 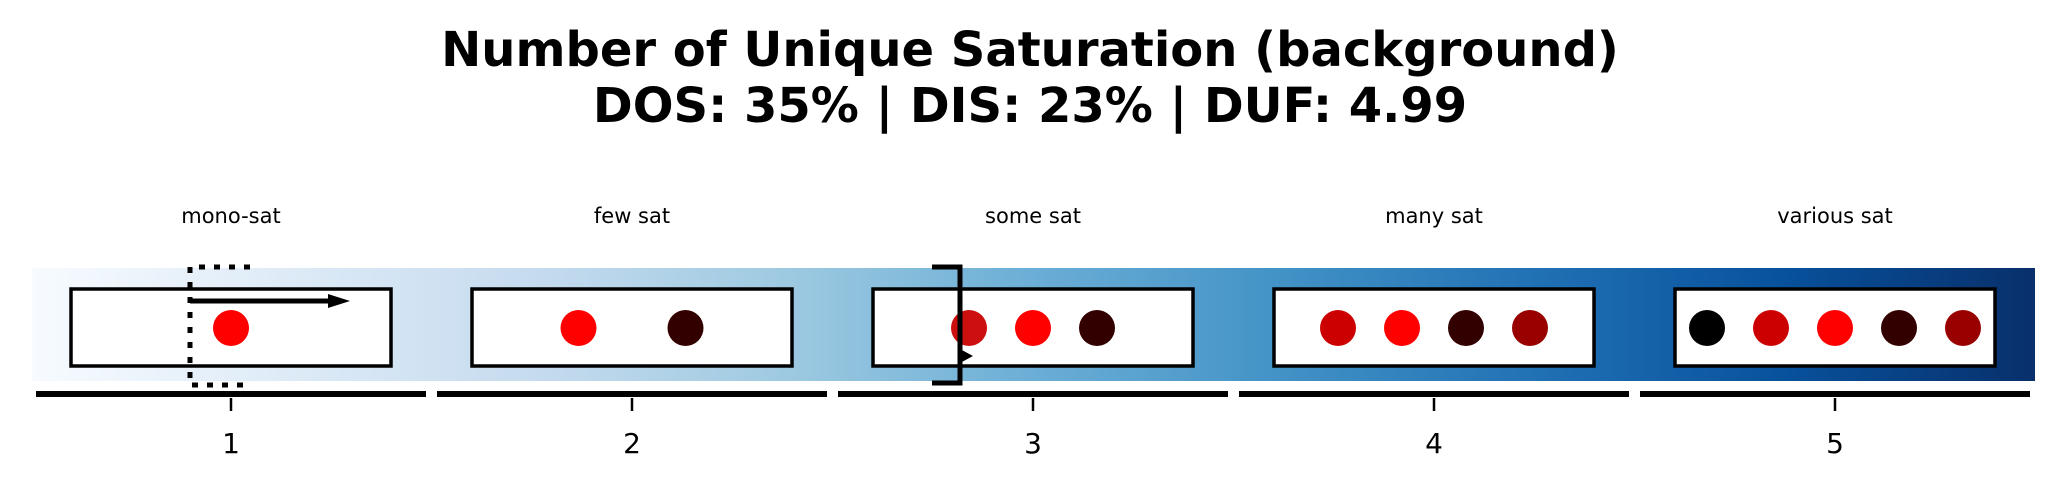 What do you see at coordinates (1033, 425) in the screenshot?
I see `x-axis: 1 2 3 4 5` at bounding box center [1033, 425].